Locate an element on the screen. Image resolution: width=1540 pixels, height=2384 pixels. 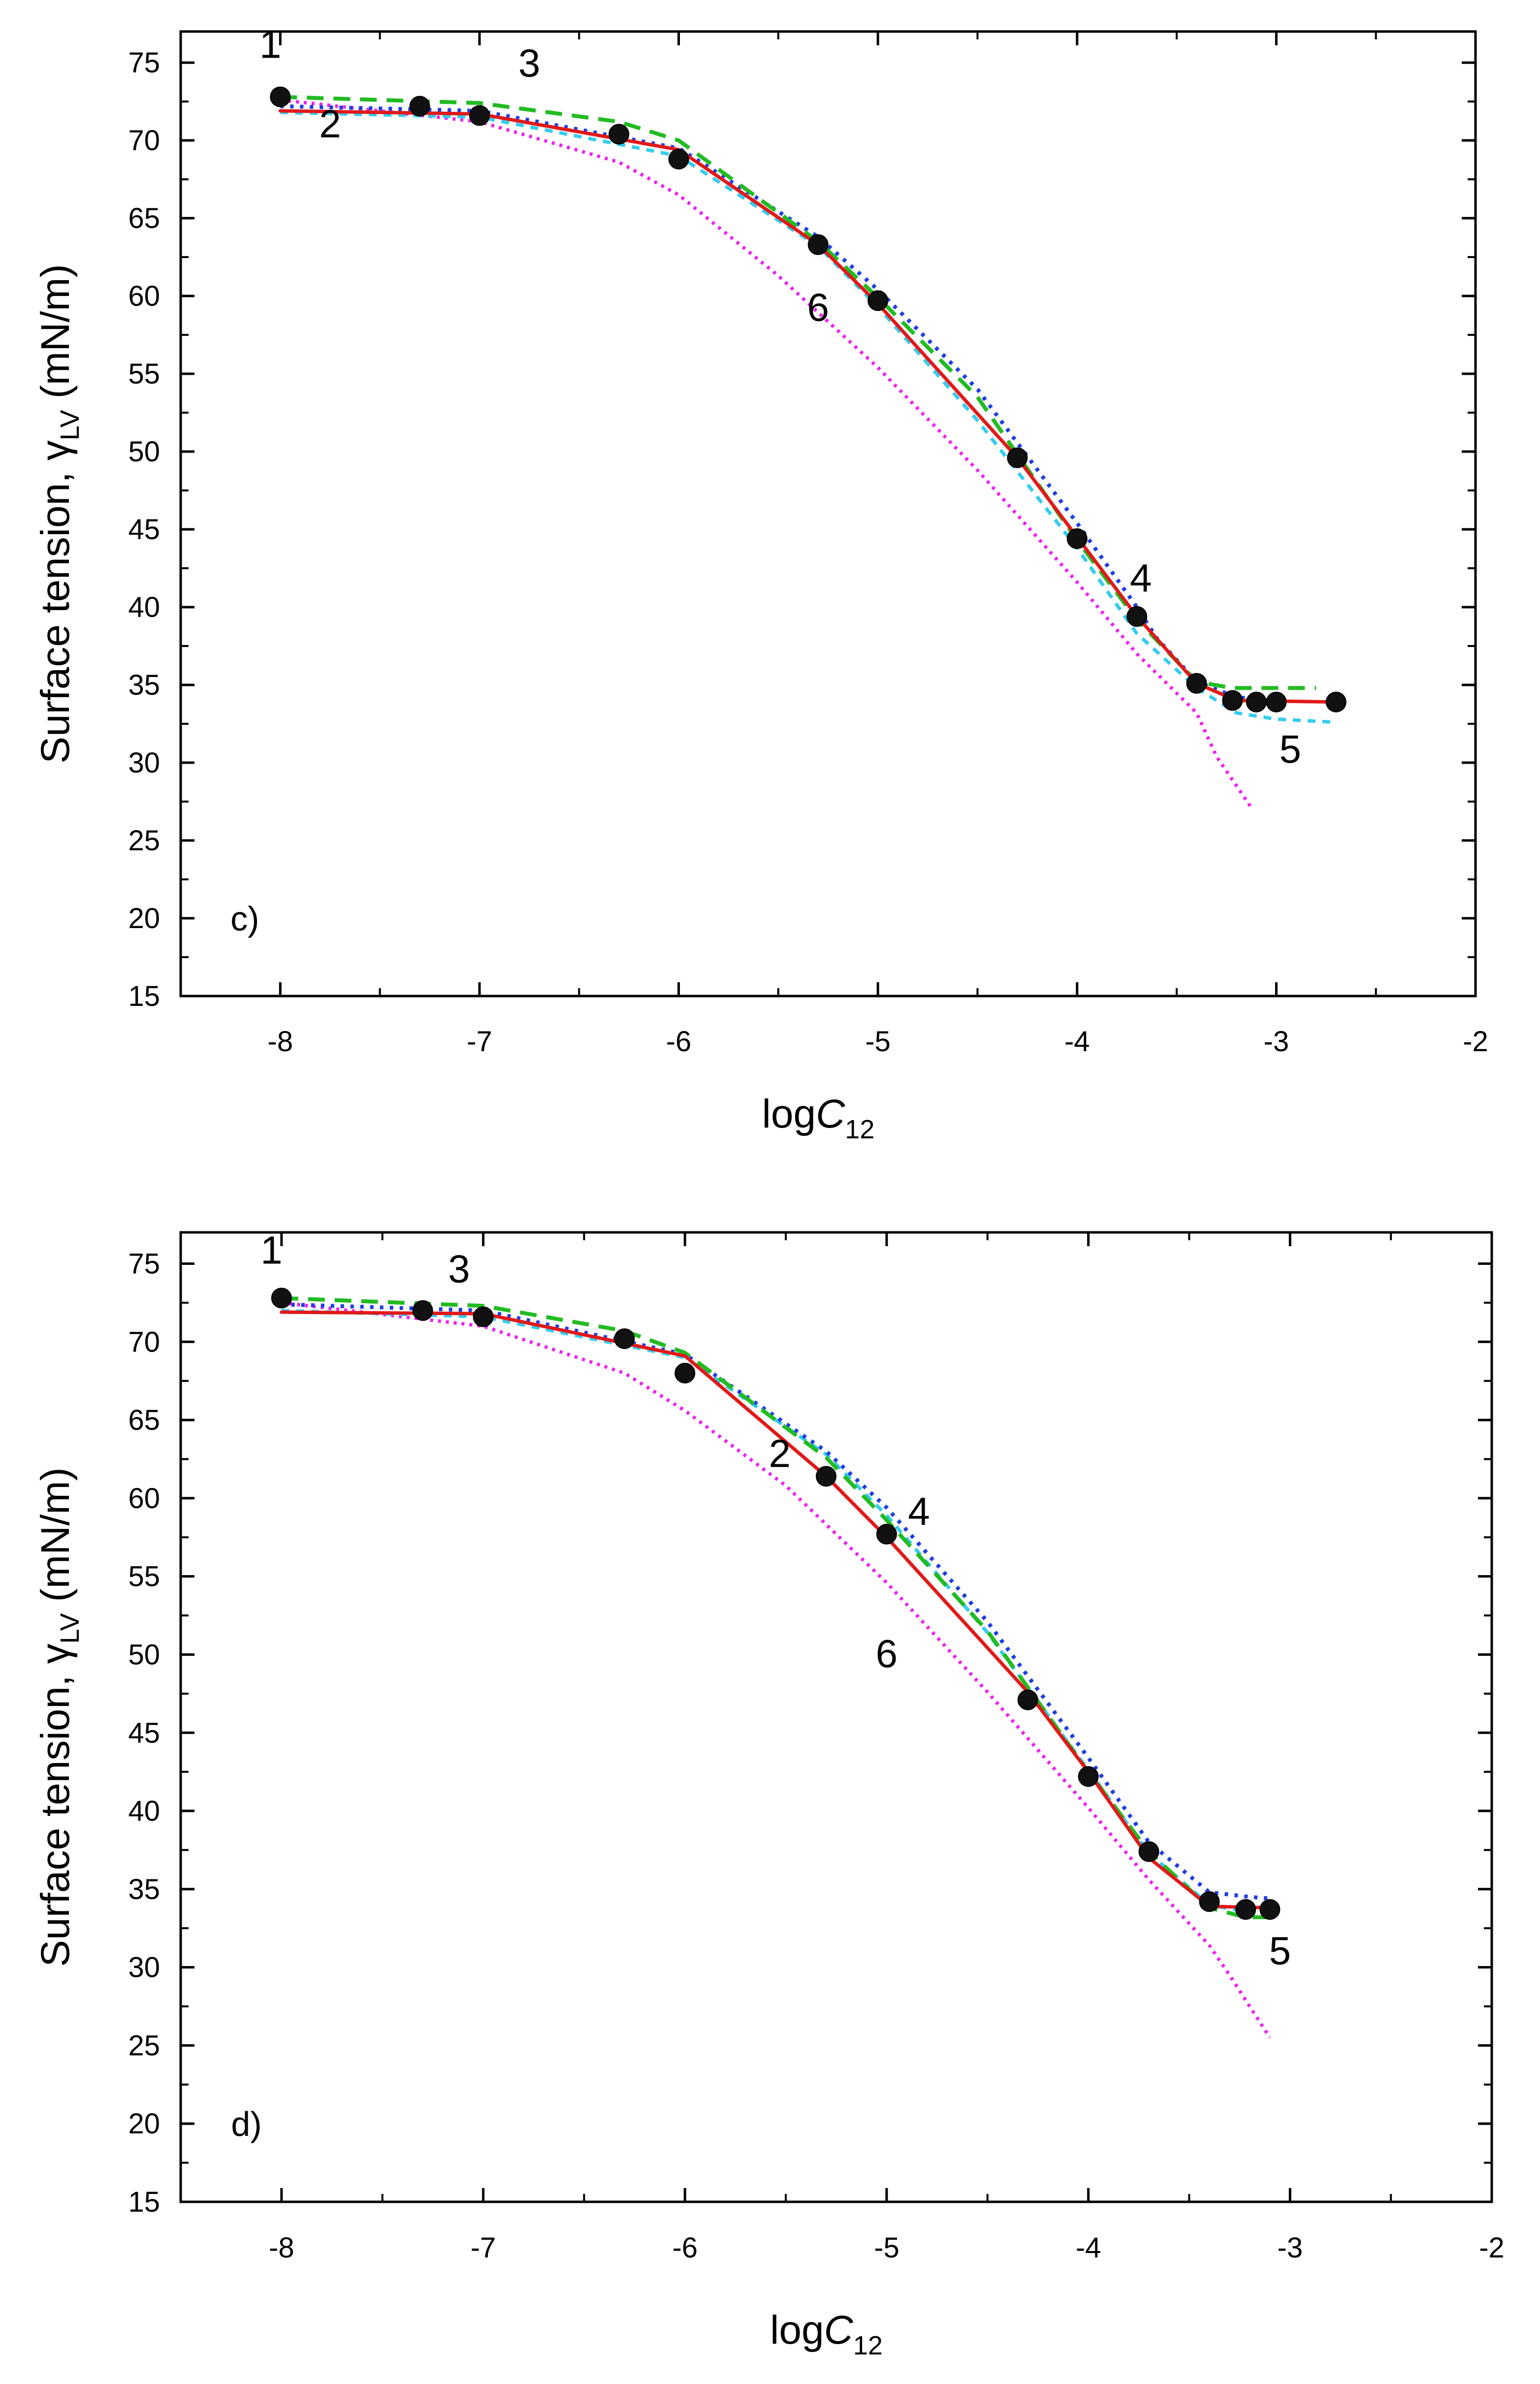
panel-label: c) is located at coordinates (244, 919).